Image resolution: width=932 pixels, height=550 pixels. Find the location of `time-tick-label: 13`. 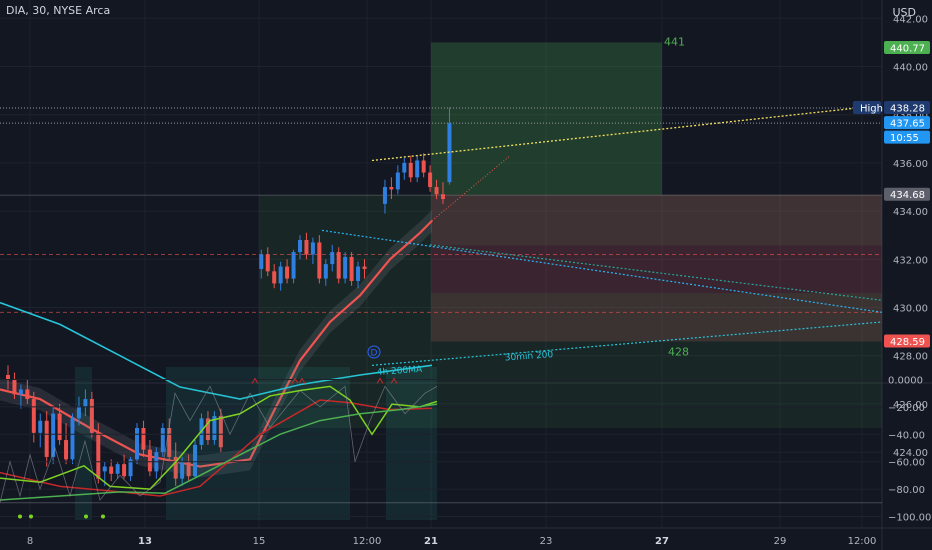

time-tick-label: 13 is located at coordinates (145, 541).